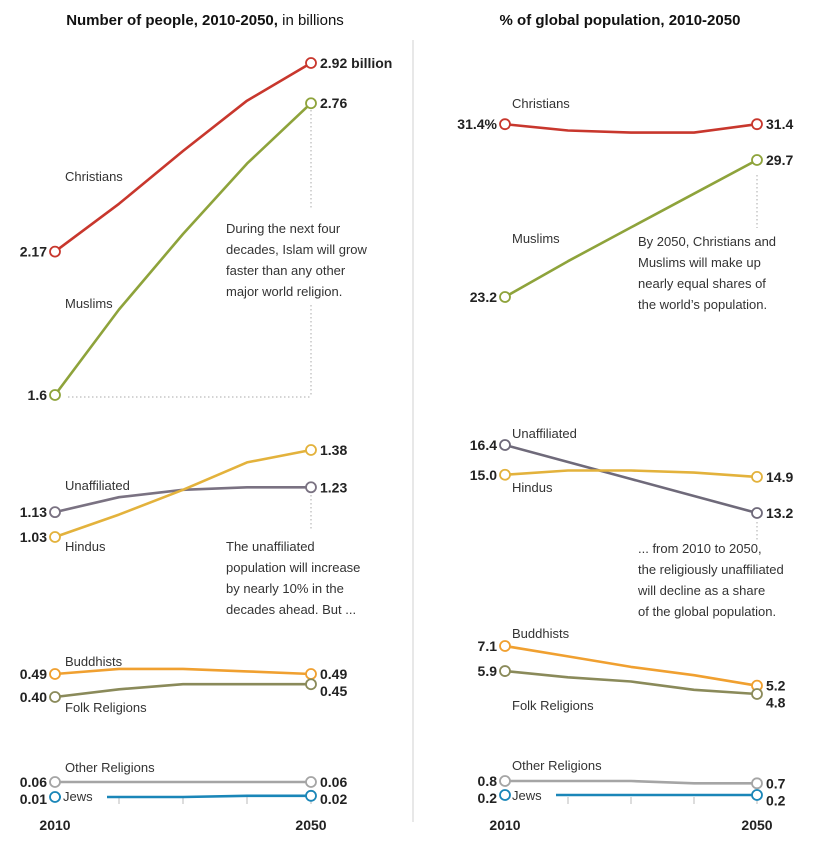 Image resolution: width=822 pixels, height=846 pixels. Describe the element at coordinates (776, 686) in the screenshot. I see `data-label-end: 5.2` at that location.